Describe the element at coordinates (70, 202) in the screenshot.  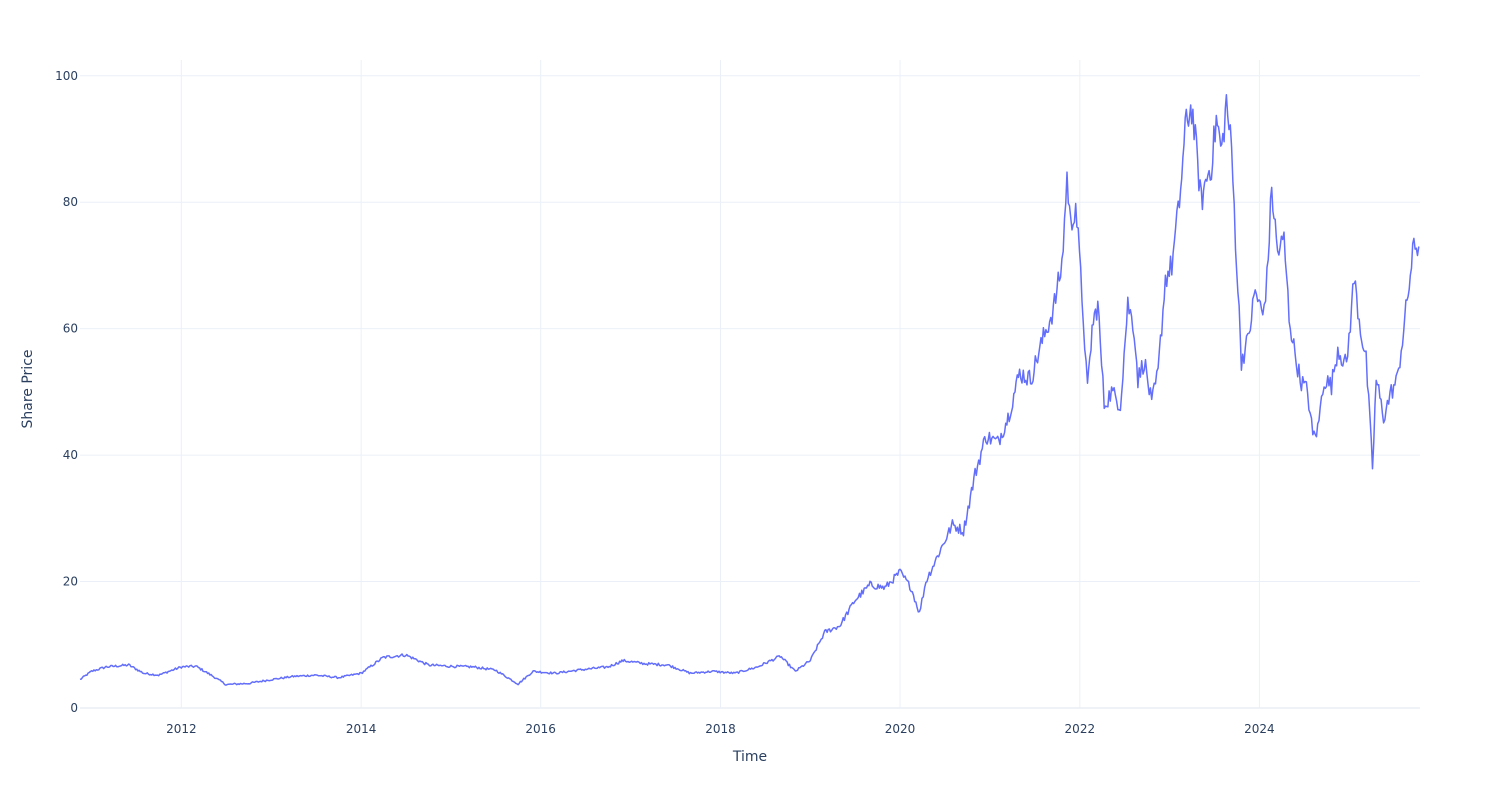
I see `y-tick-label: 80` at that location.